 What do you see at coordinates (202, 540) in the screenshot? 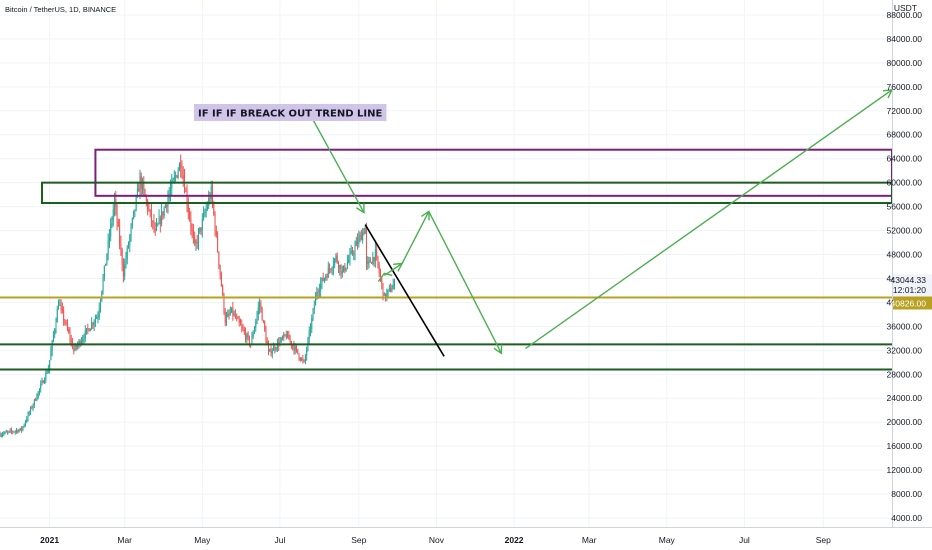
I see `x-tick-label: May` at bounding box center [202, 540].